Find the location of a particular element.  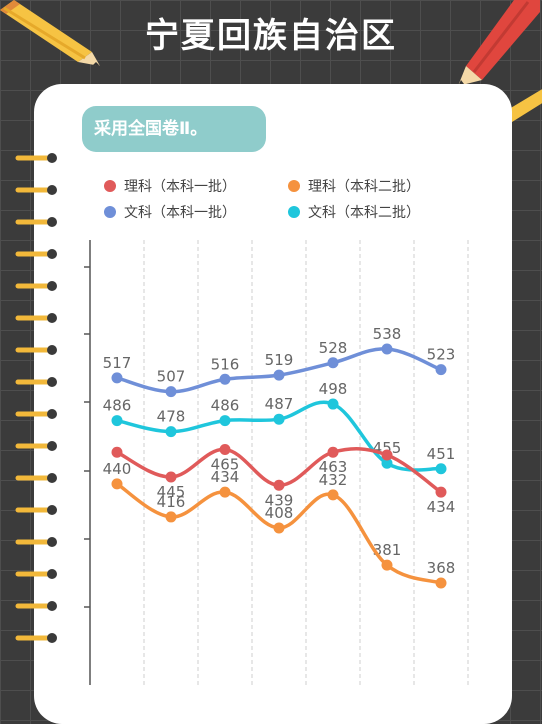

data-label: 368 is located at coordinates (441, 568).